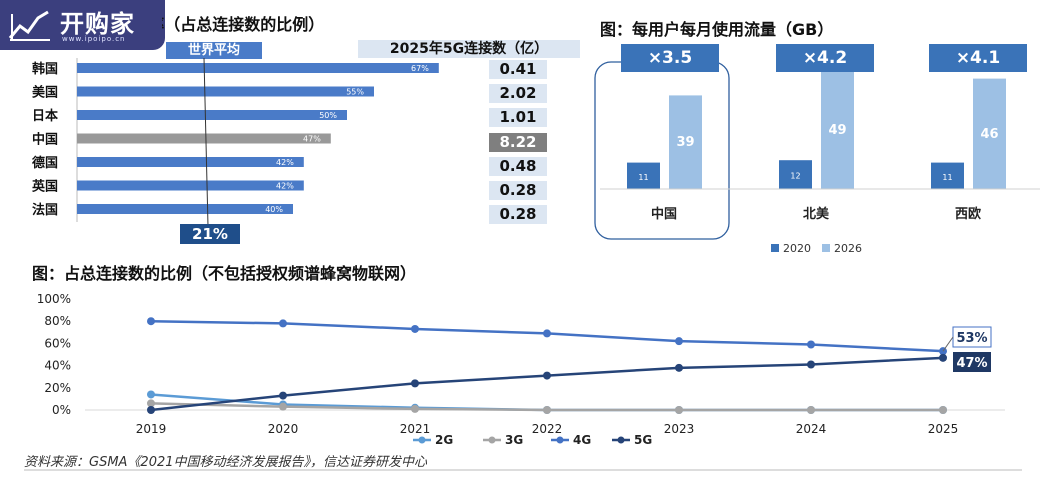 This screenshot has height=477, width=1046. What do you see at coordinates (518, 118) in the screenshot?
I see `p1-connections-value-2: 1.01` at bounding box center [518, 118].